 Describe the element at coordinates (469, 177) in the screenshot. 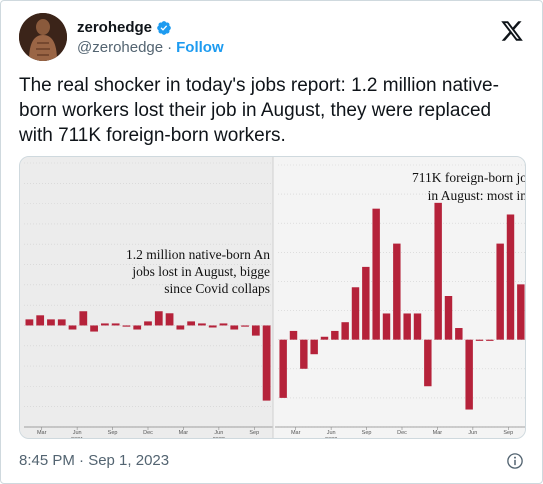

I see `foreign-born-annotation-line-1: 711K foreign-born jo` at that location.